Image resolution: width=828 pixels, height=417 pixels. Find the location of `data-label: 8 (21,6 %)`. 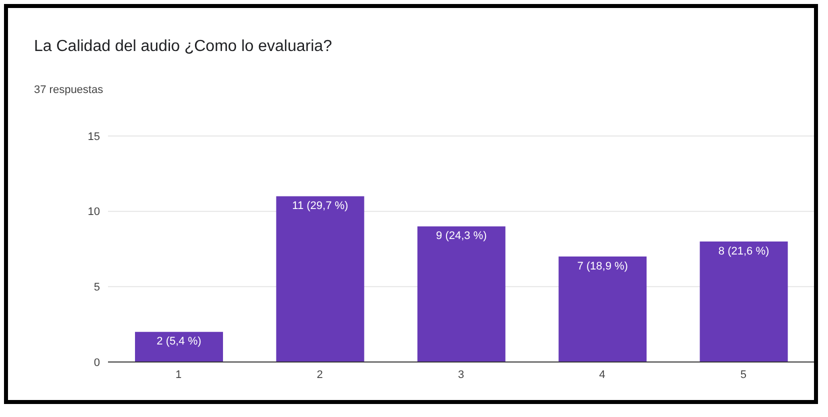

data-label: 8 (21,6 %) is located at coordinates (744, 251).